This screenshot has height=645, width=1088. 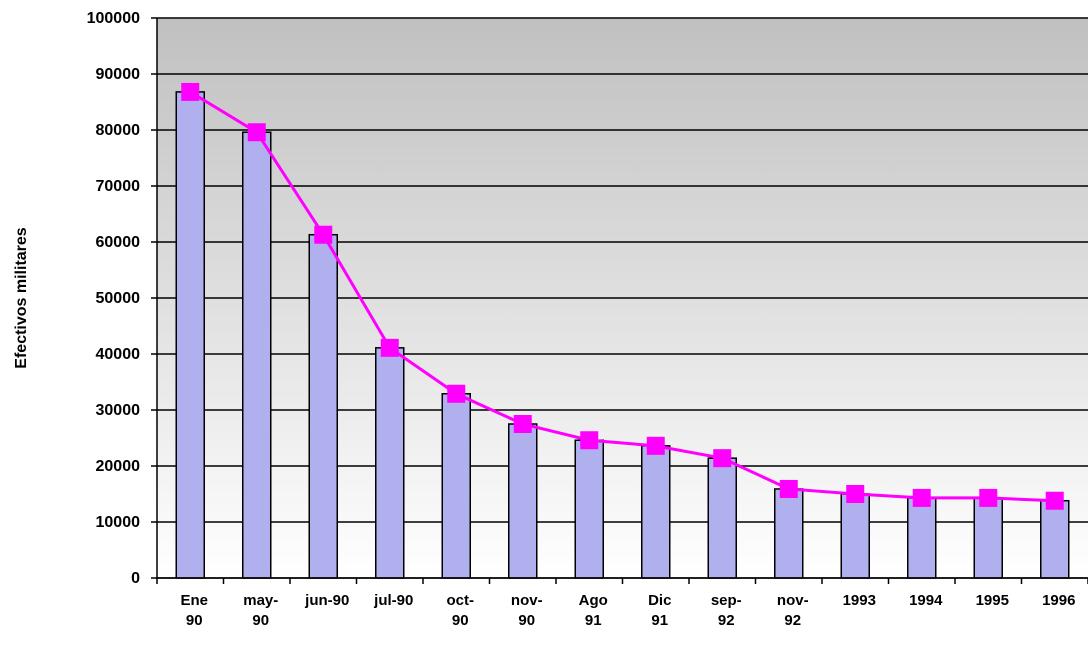 What do you see at coordinates (118, 74) in the screenshot?
I see `y-tick-label: 90000` at bounding box center [118, 74].